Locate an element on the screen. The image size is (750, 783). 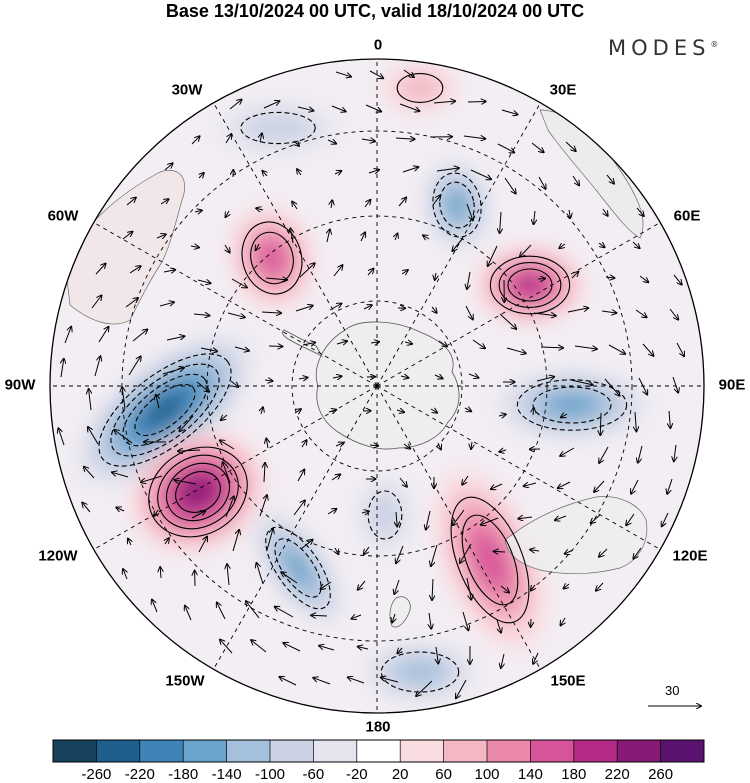
lon-label-0: 0 is located at coordinates (378, 45).